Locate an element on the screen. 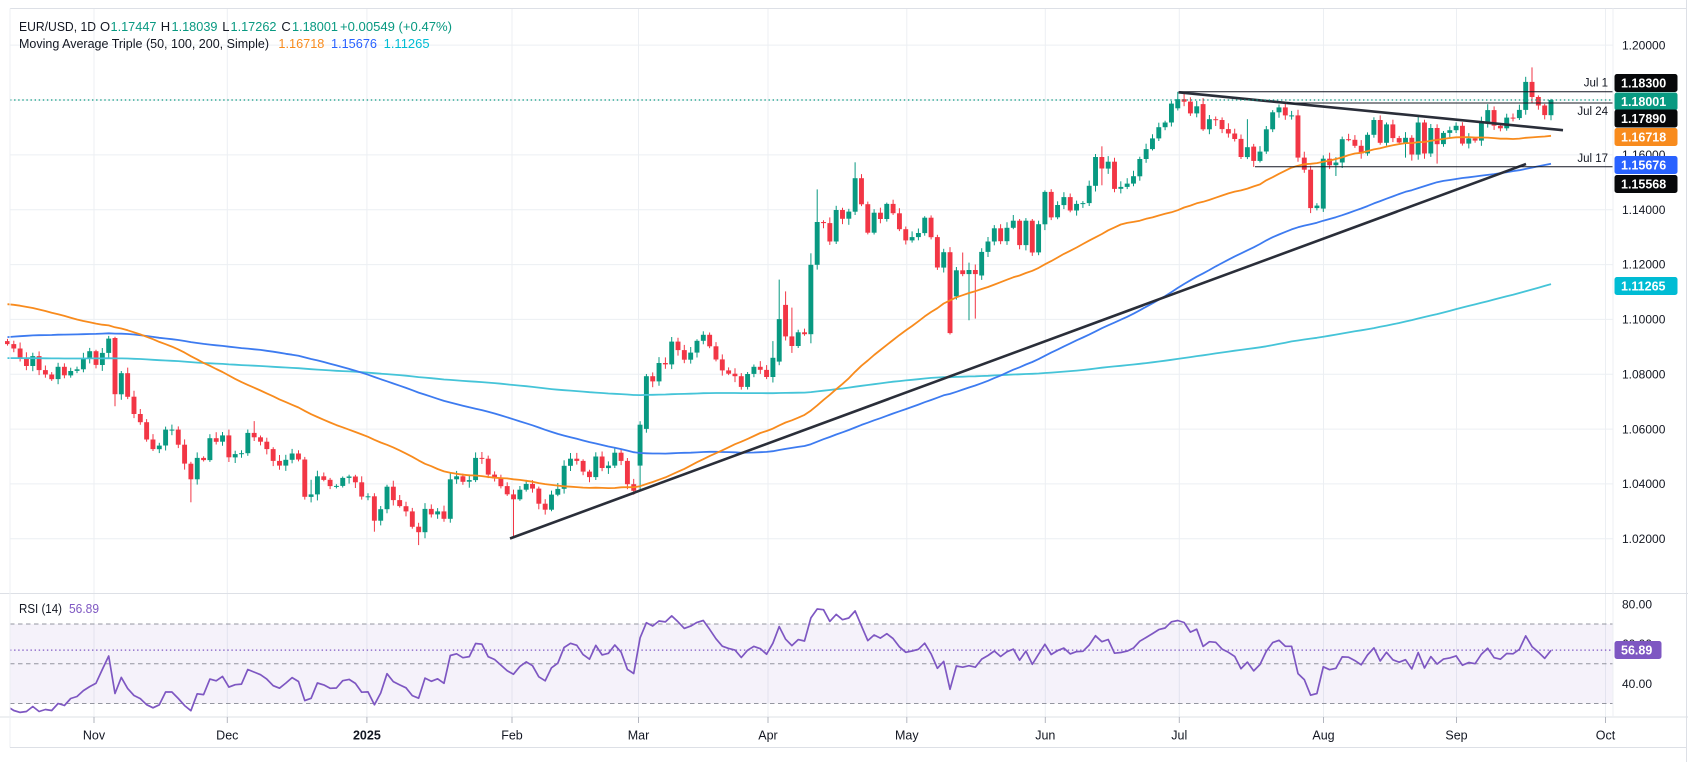 The image size is (1688, 762). svg-text: 2025 is located at coordinates (367, 736).